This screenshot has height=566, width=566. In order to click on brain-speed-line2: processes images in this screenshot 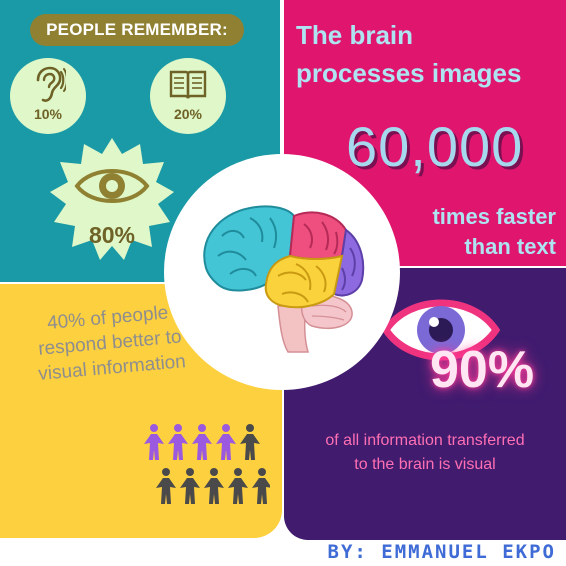, I will do `click(409, 73)`.